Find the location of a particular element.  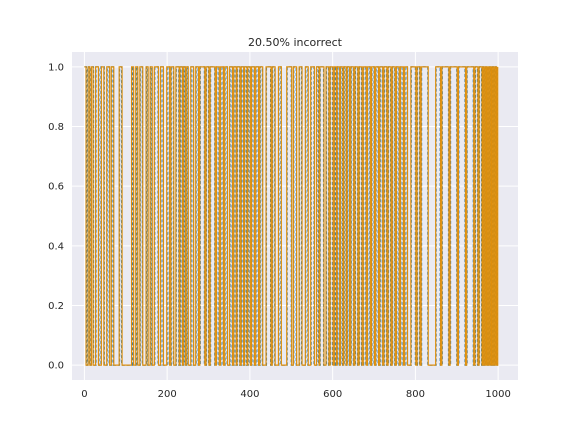

x-tick-label-5: 1000 is located at coordinates (497, 394).